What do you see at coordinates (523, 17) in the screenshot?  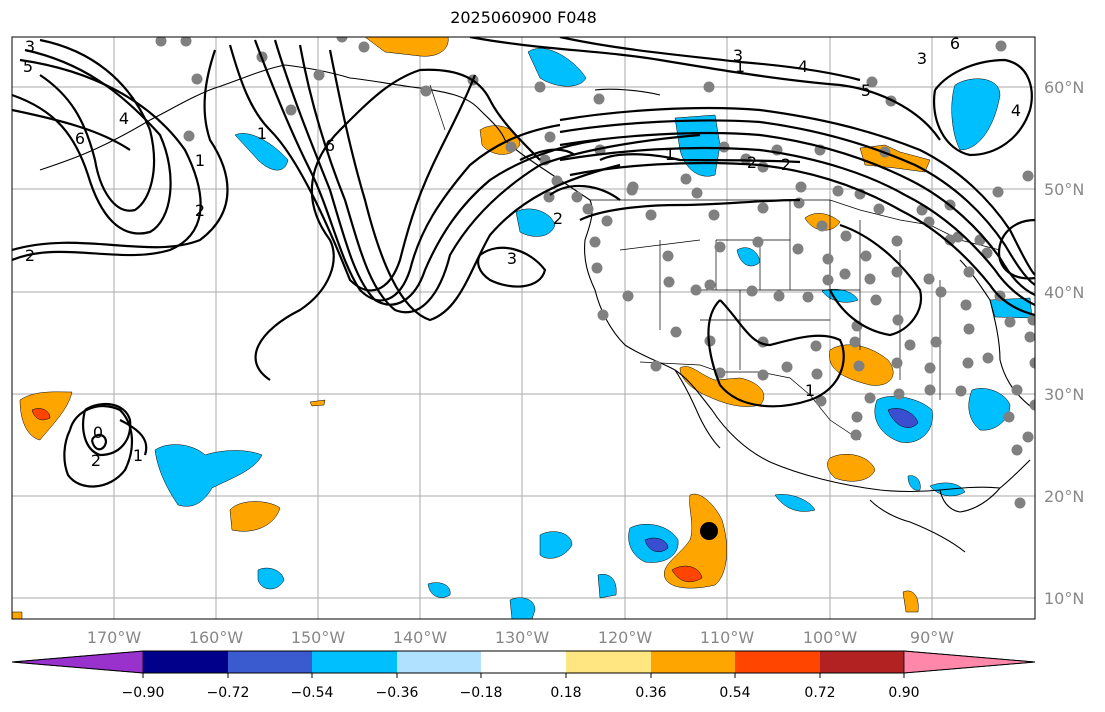 I see `map-title: 2025060900 F048` at bounding box center [523, 17].